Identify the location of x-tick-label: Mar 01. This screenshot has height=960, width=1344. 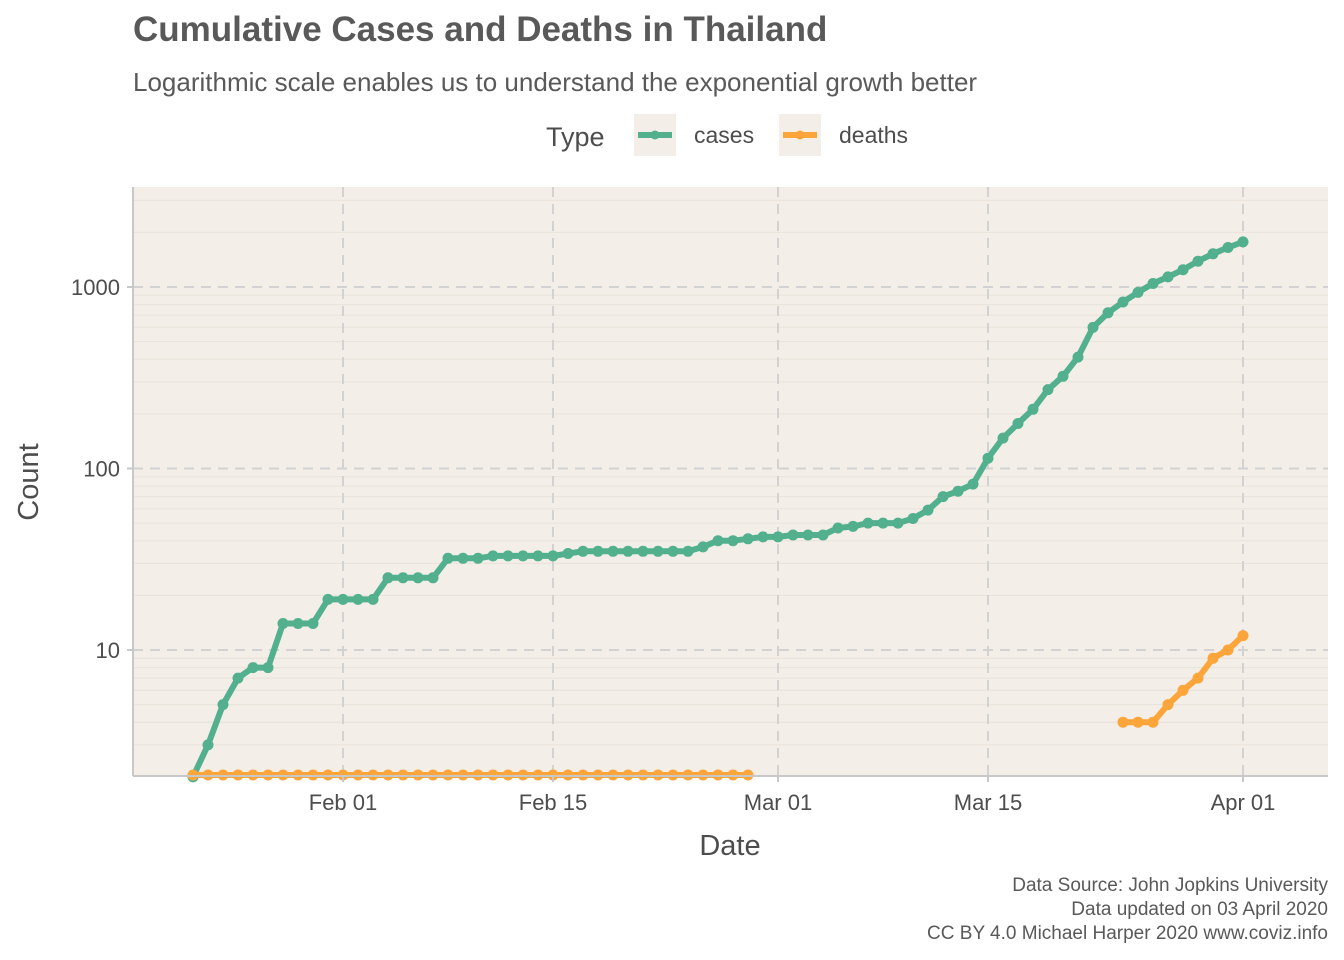
(778, 802).